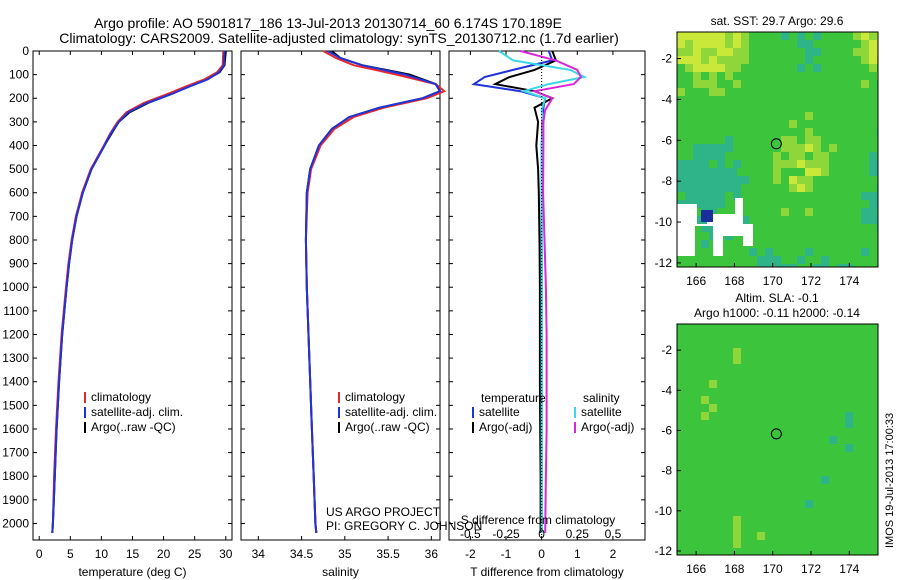 This screenshot has height=580, width=900. I want to click on series-line-satellite-adj-clim-, so click(373, 291).